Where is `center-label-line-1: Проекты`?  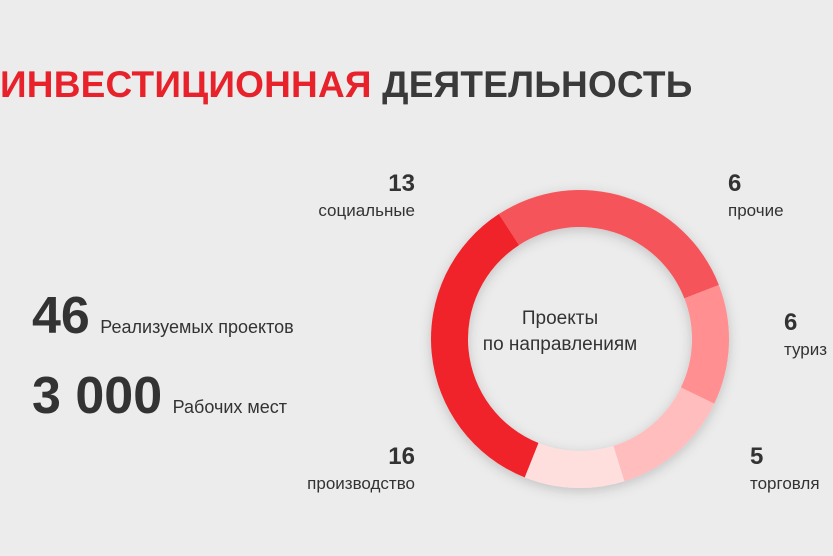 center-label-line-1: Проекты is located at coordinates (560, 318).